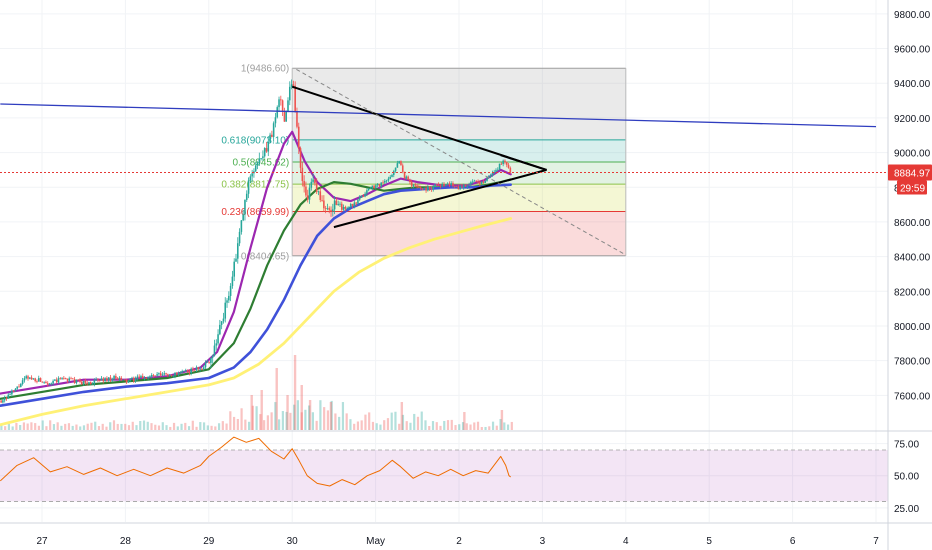 Image resolution: width=932 pixels, height=550 pixels. What do you see at coordinates (466, 534) in the screenshot?
I see `time-axis: 27 28 29 30 May 2 3 4 5 6 7` at bounding box center [466, 534].